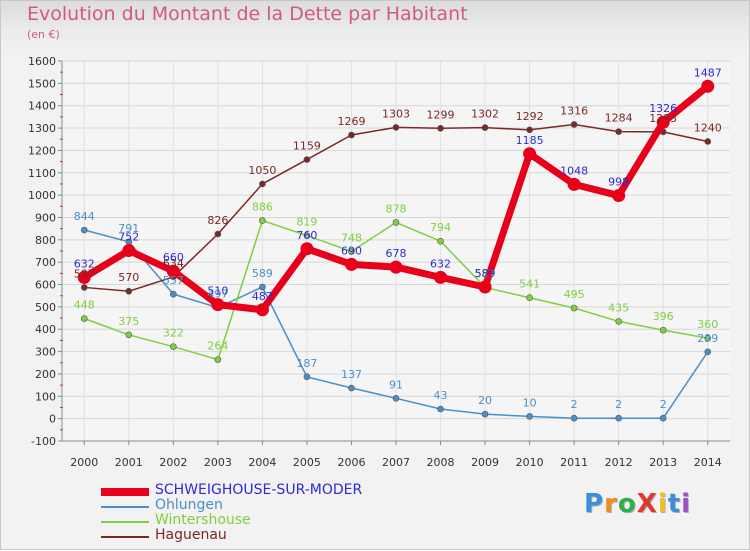 This screenshot has height=551, width=750. Describe the element at coordinates (674, 504) in the screenshot. I see `logo-letter: t` at that location.